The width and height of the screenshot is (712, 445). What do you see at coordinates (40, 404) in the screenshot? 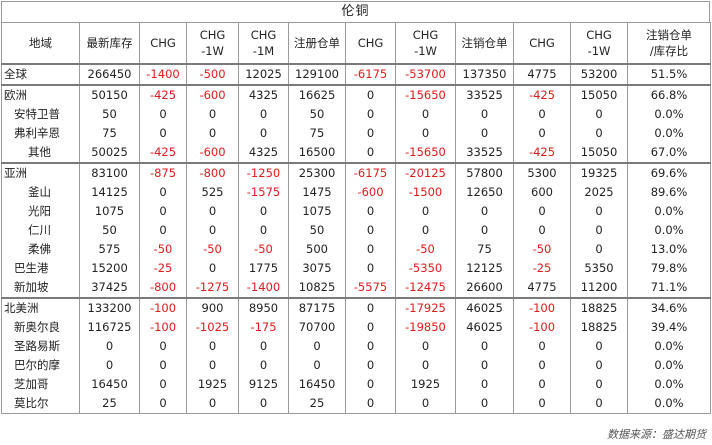
I see `region-name: 莫比尔` at bounding box center [40, 404].